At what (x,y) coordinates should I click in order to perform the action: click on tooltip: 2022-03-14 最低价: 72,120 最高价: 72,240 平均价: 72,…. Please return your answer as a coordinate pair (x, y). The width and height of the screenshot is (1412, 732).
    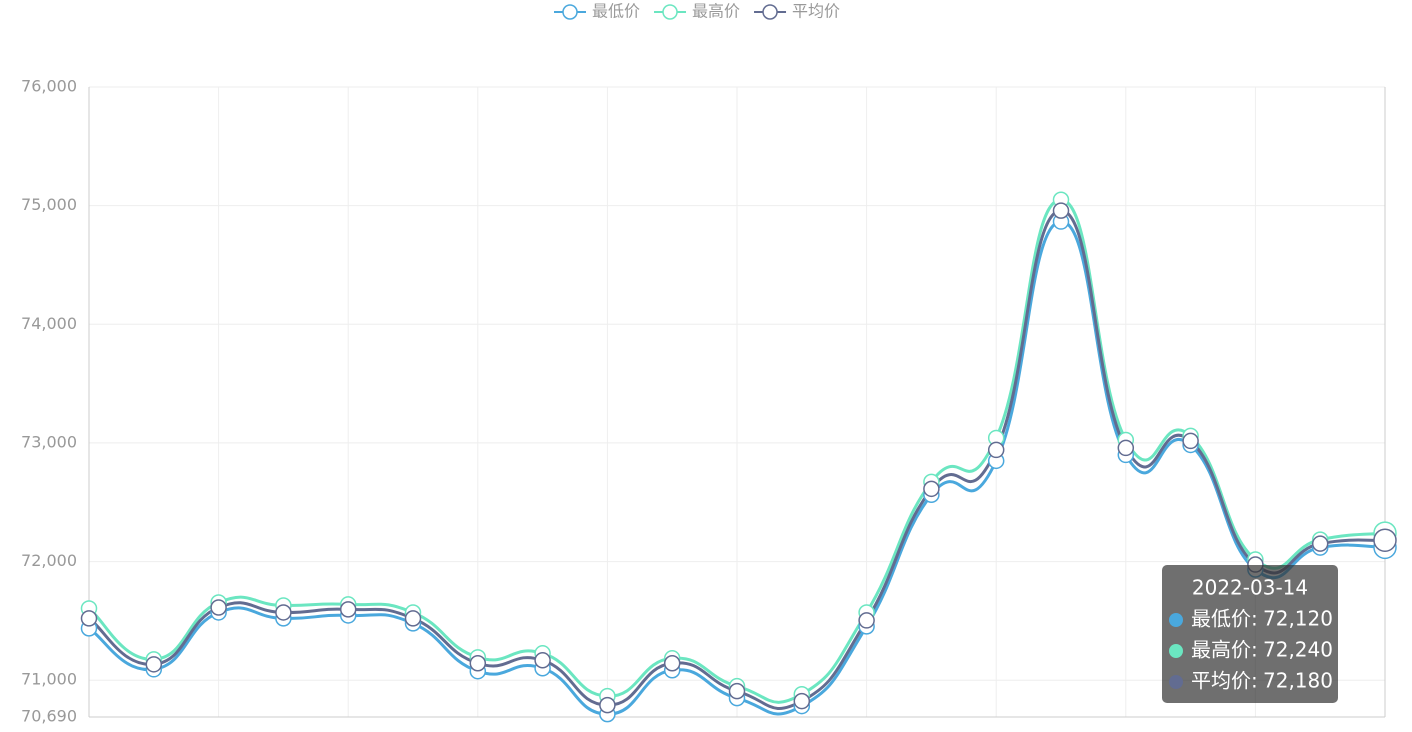
    Looking at the image, I should click on (1250, 634).